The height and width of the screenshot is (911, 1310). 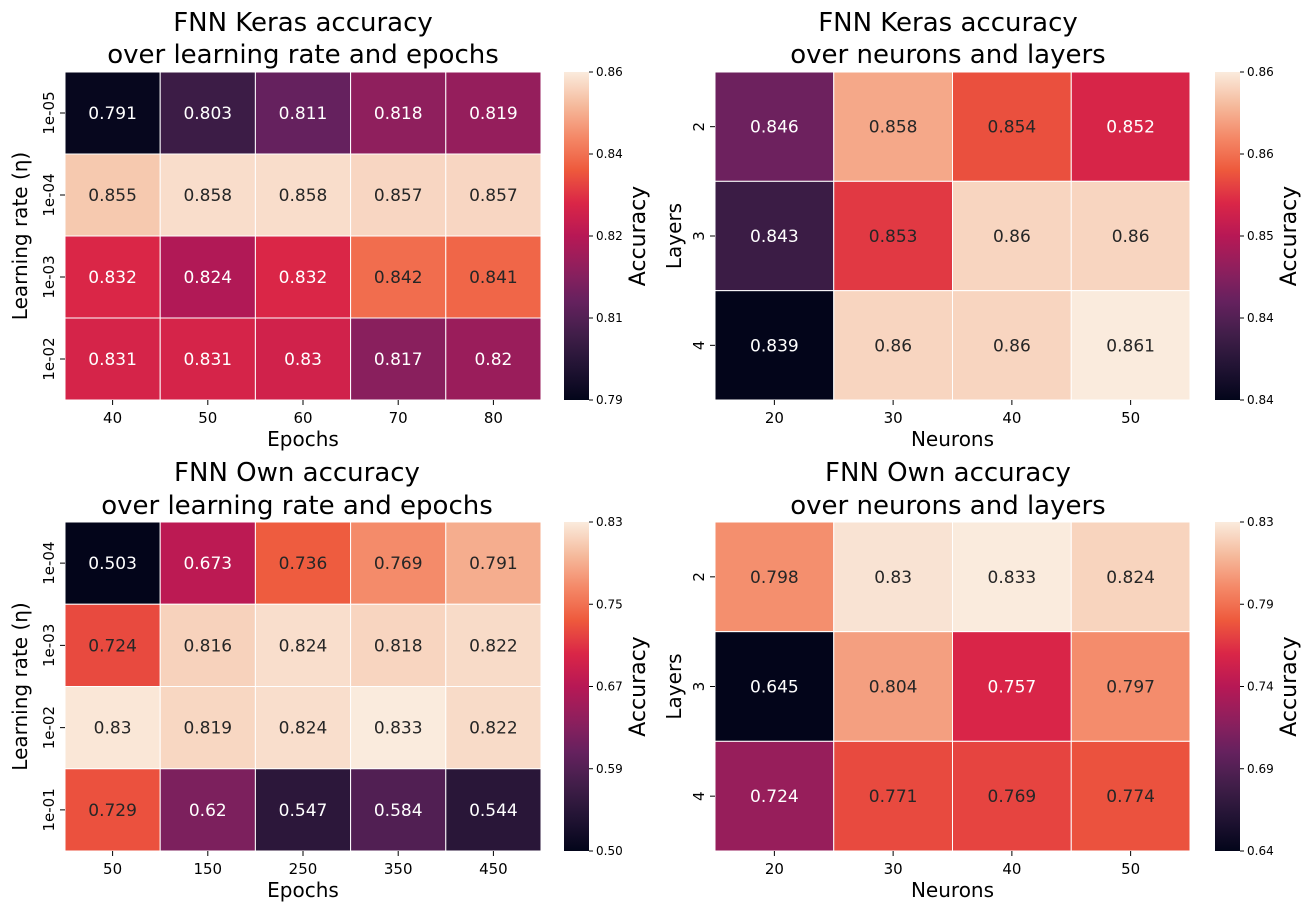 I want to click on colorbar-tick-label: 0.83, so click(x=609, y=522).